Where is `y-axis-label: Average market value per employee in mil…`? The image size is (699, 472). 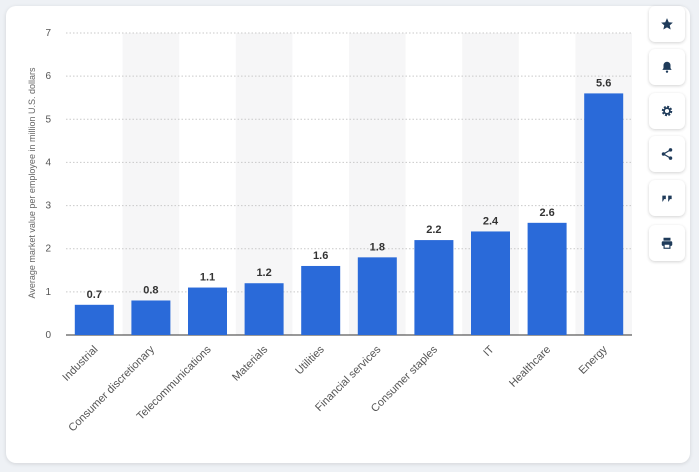 y-axis-label: Average market value per employee in mil… is located at coordinates (32, 182).